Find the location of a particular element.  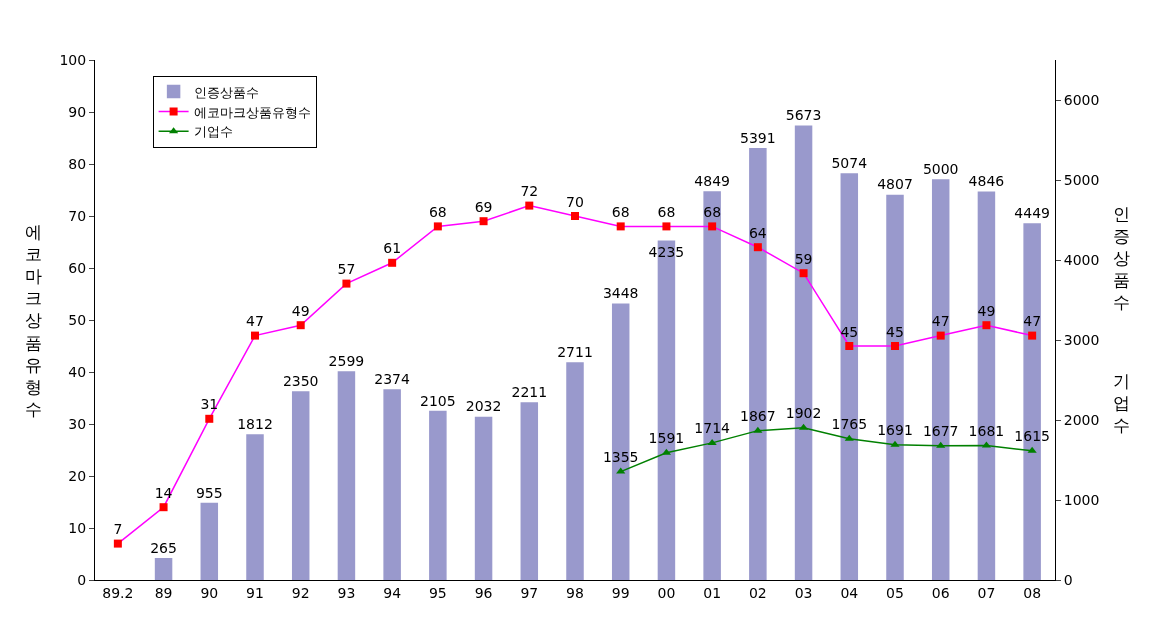

data-label: 61 is located at coordinates (392, 248).